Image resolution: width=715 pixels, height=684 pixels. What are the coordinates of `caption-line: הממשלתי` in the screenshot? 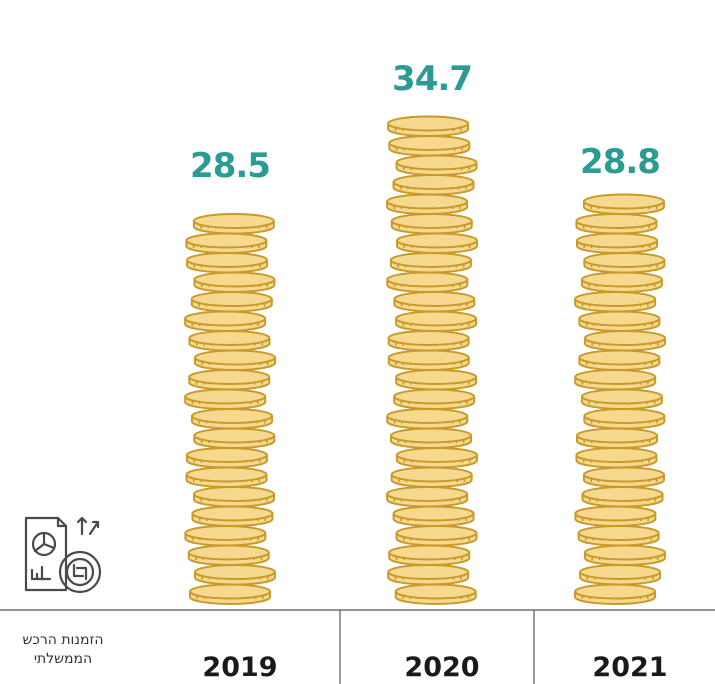 It's located at (63, 659).